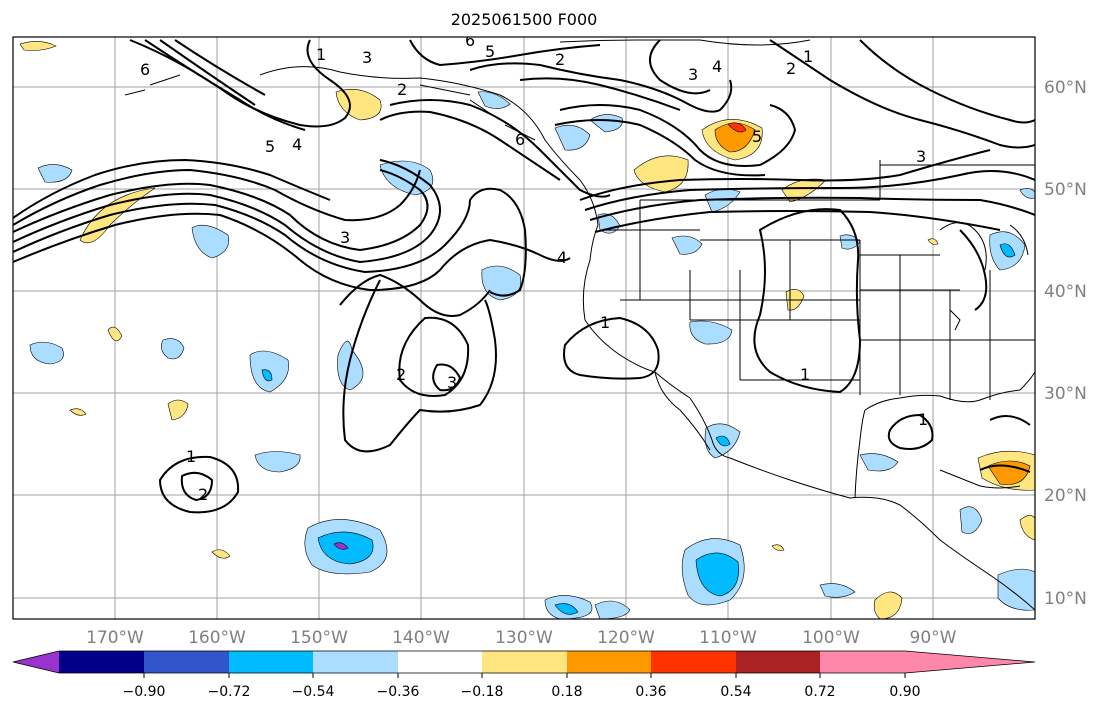 This screenshot has width=1105, height=712. Describe the element at coordinates (831, 638) in the screenshot. I see `lon-label: 100°W` at that location.